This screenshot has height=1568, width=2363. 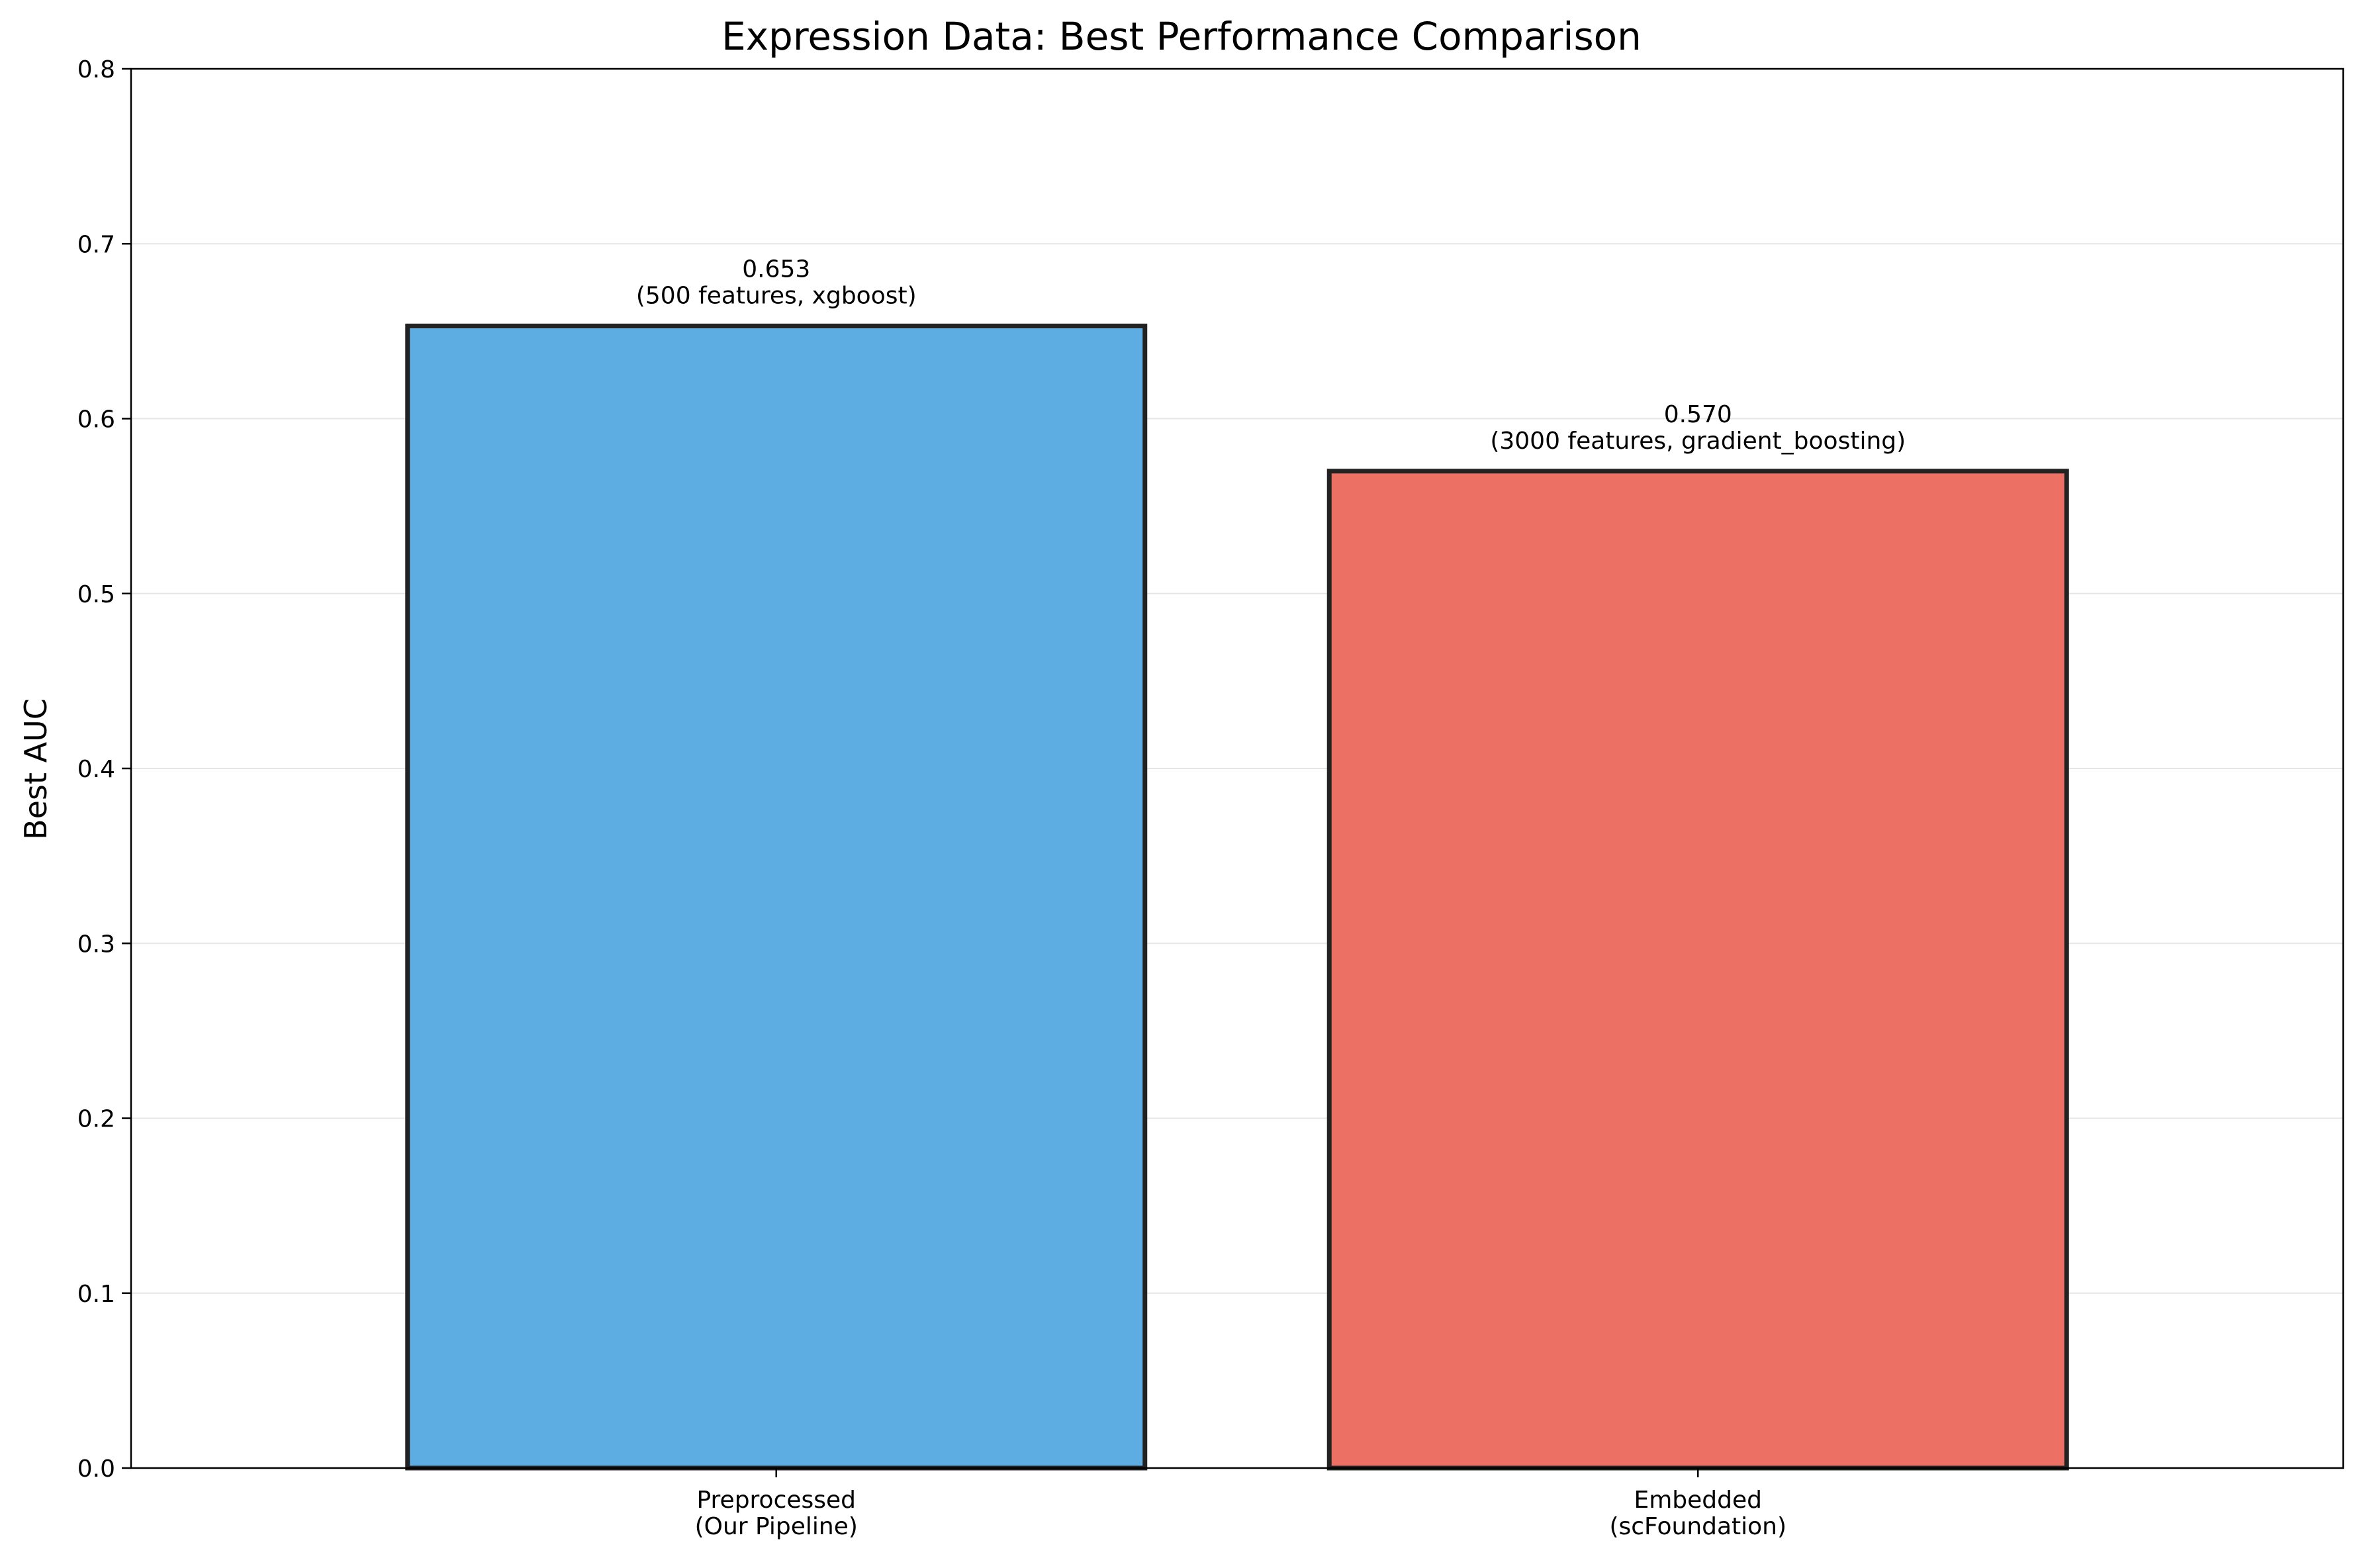 I want to click on y-tick-label: 0.8, so click(x=96, y=69).